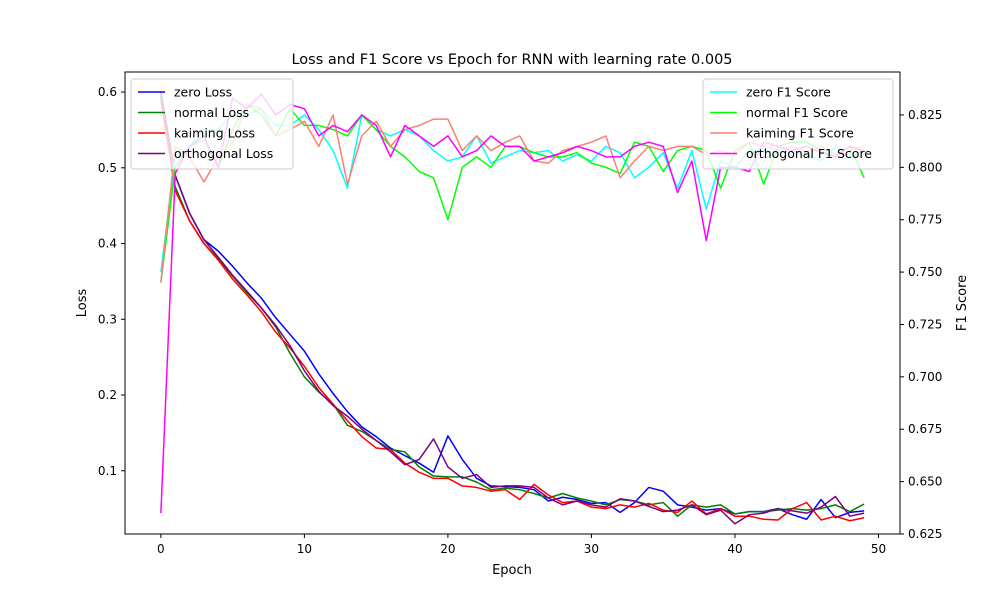  Describe the element at coordinates (925, 324) in the screenshot. I see `right-y-tick-label: 0.725` at that location.